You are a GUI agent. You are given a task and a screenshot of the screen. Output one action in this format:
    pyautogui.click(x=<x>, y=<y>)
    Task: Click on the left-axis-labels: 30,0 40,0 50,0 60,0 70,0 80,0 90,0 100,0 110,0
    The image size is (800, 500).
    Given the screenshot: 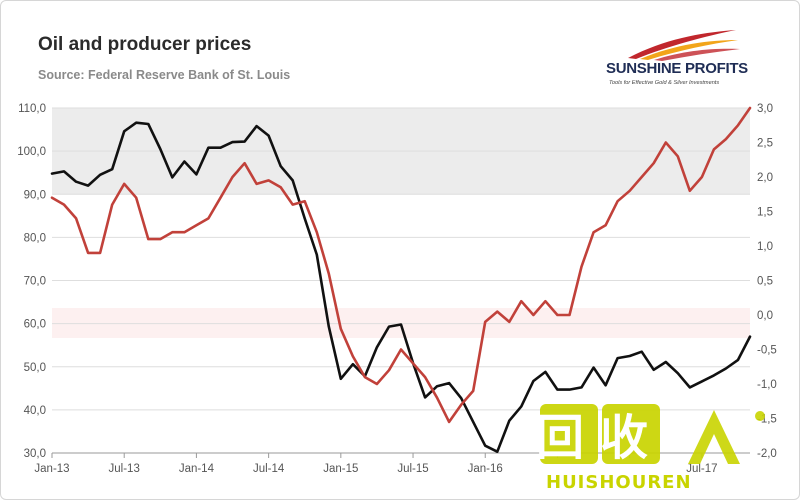 What is the action you would take?
    pyautogui.click(x=31, y=281)
    